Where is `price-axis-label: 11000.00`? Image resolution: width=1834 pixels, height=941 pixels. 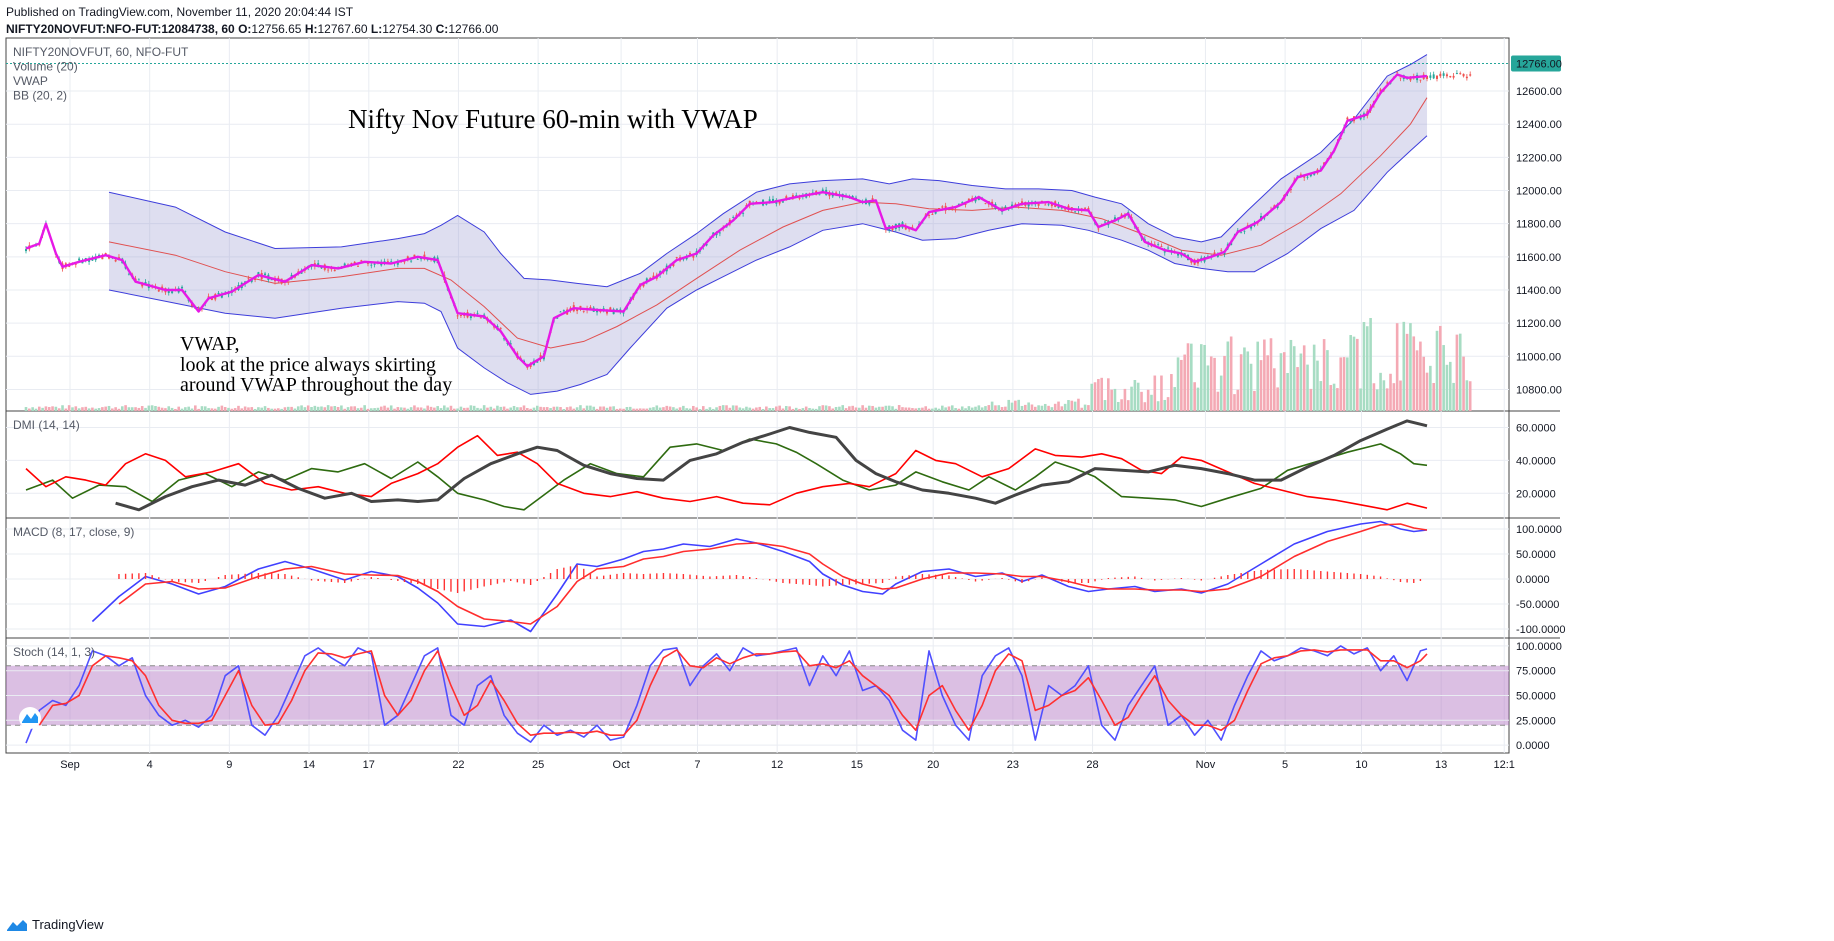
price-axis-label: 11000.00 is located at coordinates (1538, 357).